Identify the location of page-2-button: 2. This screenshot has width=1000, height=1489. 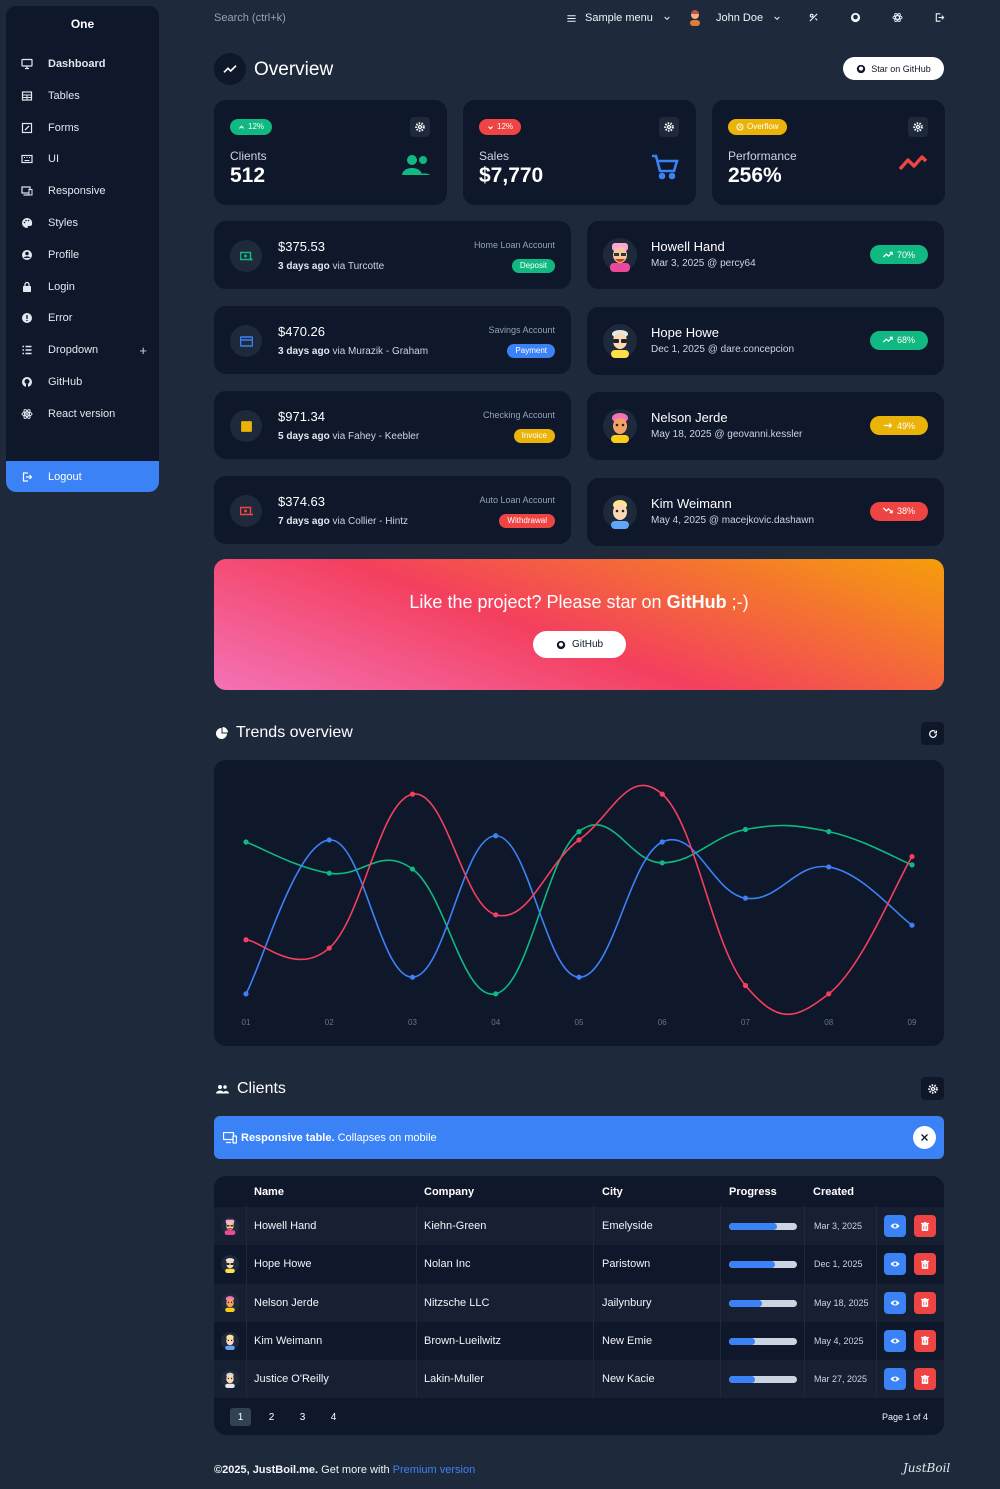
(271, 1417).